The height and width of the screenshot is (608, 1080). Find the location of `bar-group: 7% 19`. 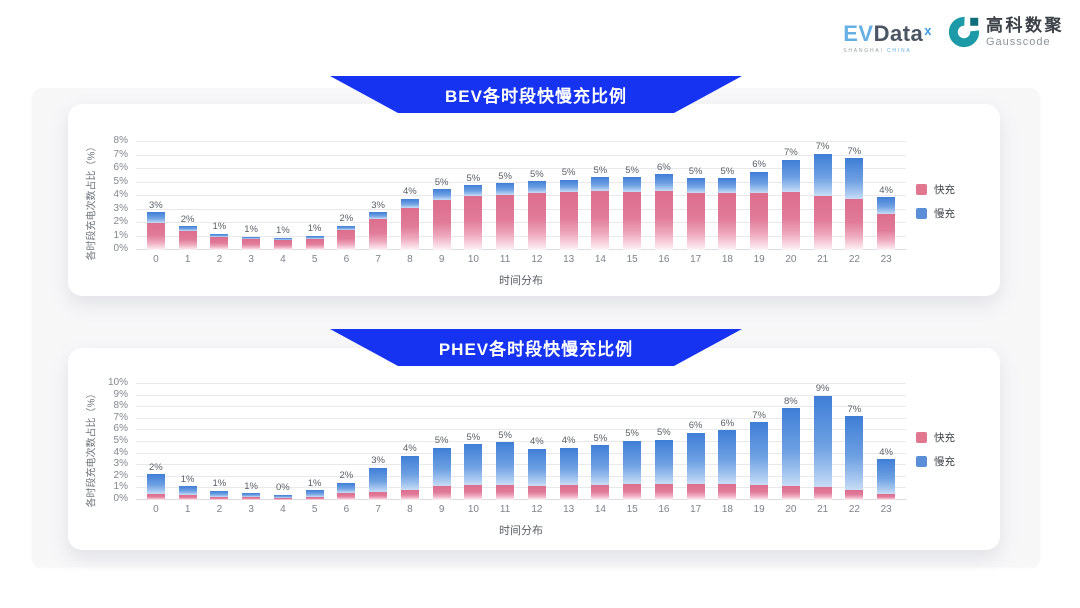

bar-group: 7% 19 is located at coordinates (759, 449).